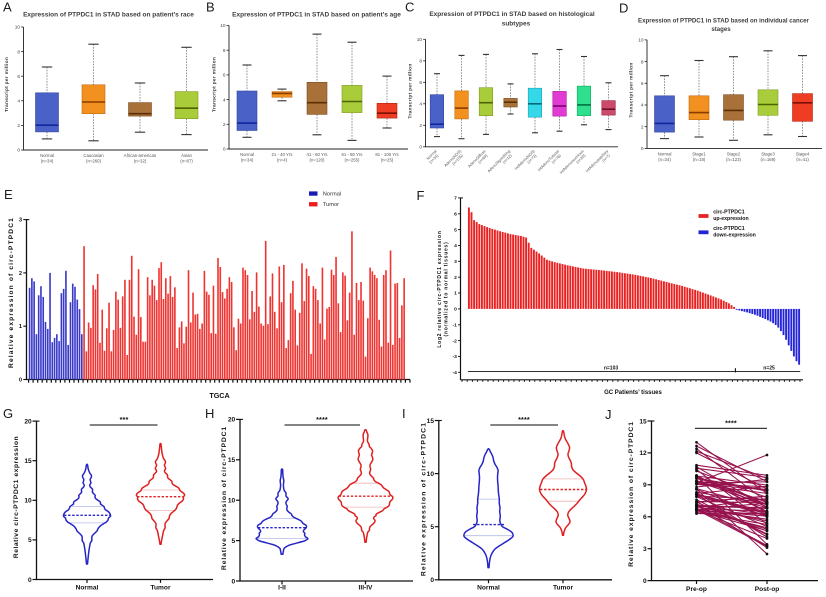 The height and width of the screenshot is (597, 826). I want to click on svg-text: 81 - 100 Yrs, so click(386, 154).